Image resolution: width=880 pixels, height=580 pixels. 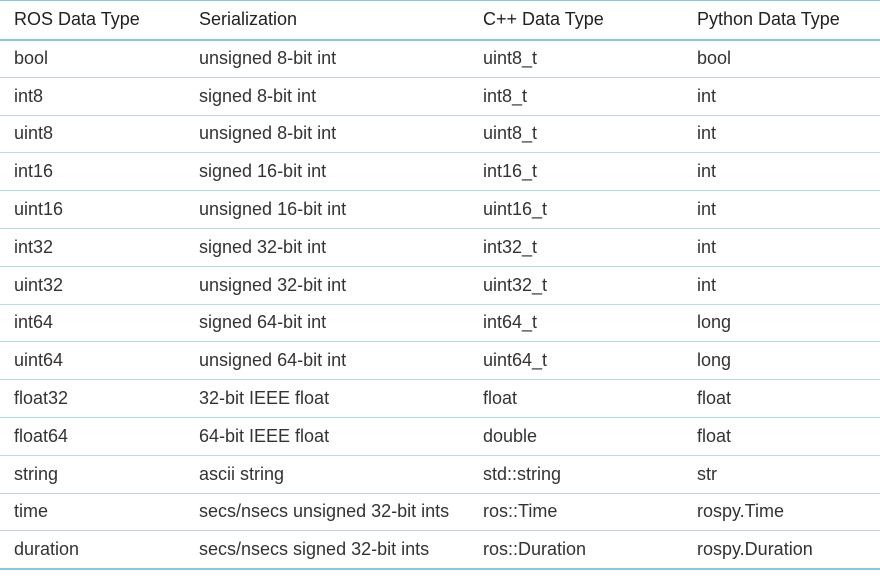 I want to click on table-row: int16 signed 16-bit int int16_t int, so click(x=440, y=172).